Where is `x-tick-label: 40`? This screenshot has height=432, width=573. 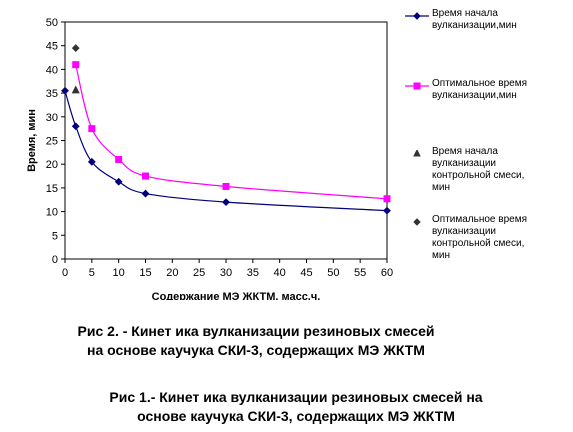
x-tick-label: 40 is located at coordinates (280, 273).